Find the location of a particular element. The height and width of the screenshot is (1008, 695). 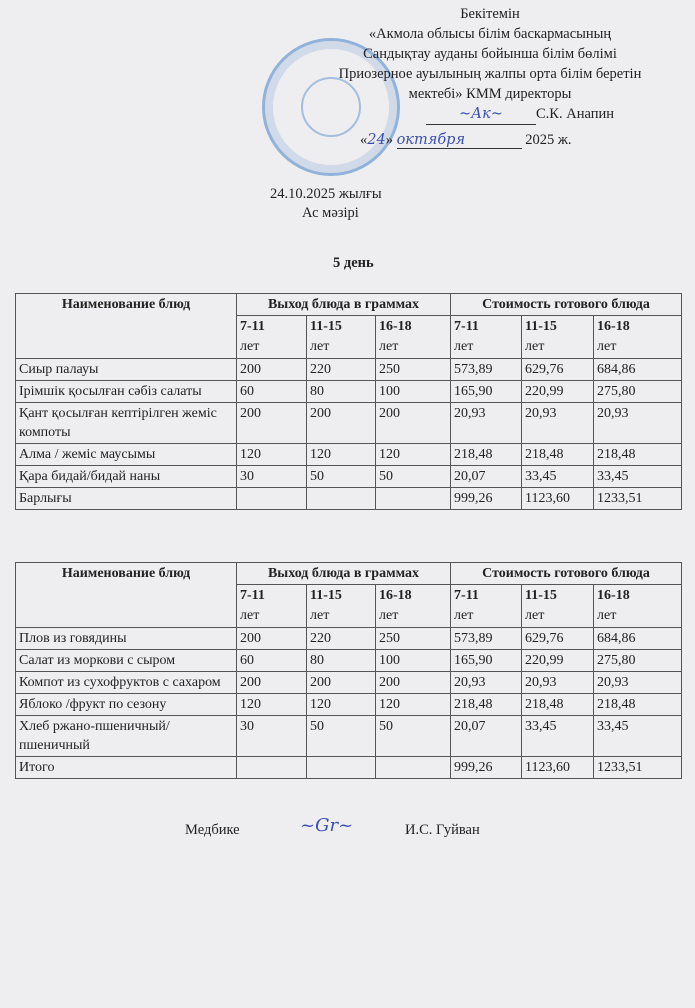

table-row: Барлығы 999,26 1123,60 1233,51 is located at coordinates (348, 498).